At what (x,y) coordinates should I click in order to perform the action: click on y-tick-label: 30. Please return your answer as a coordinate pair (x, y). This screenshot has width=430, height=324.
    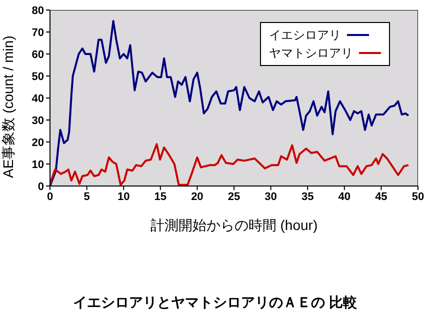
    Looking at the image, I should click on (38, 120).